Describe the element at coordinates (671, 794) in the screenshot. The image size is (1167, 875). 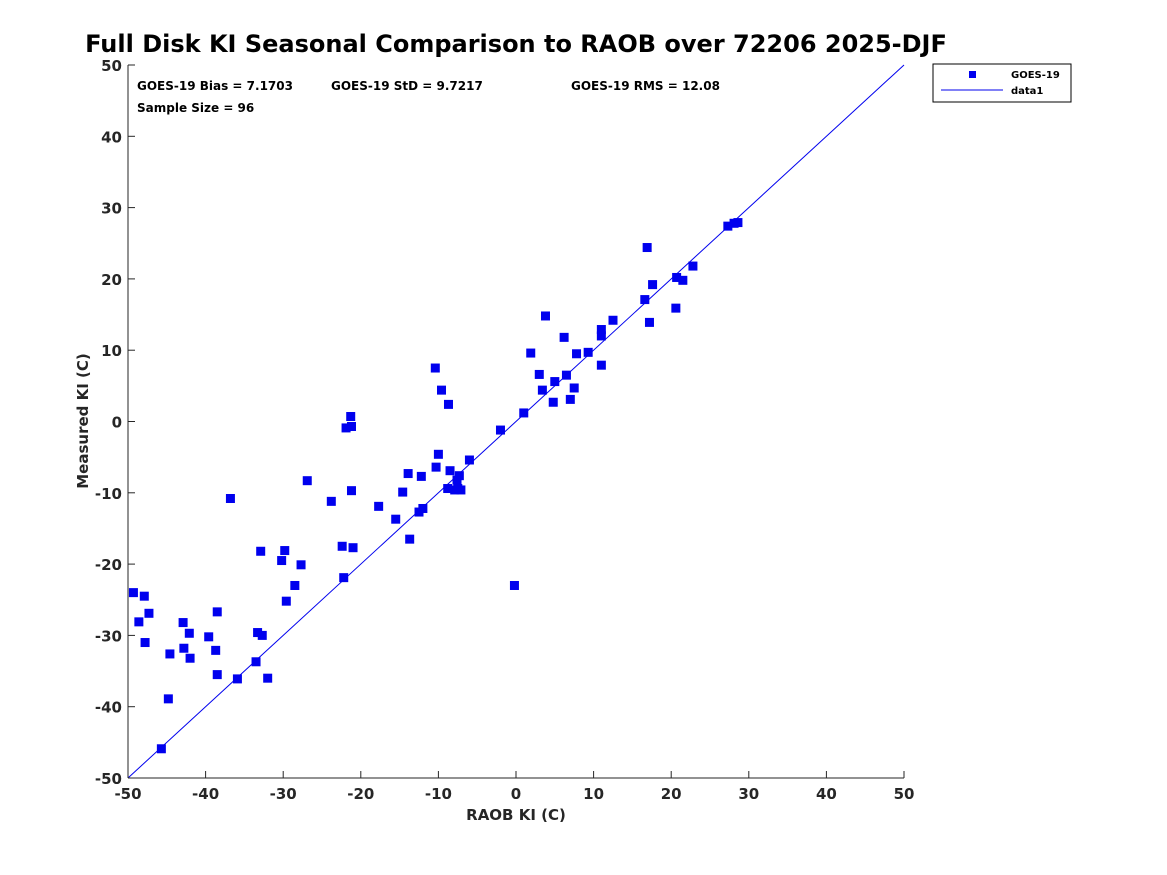
I see `x-tick-label: 20` at that location.